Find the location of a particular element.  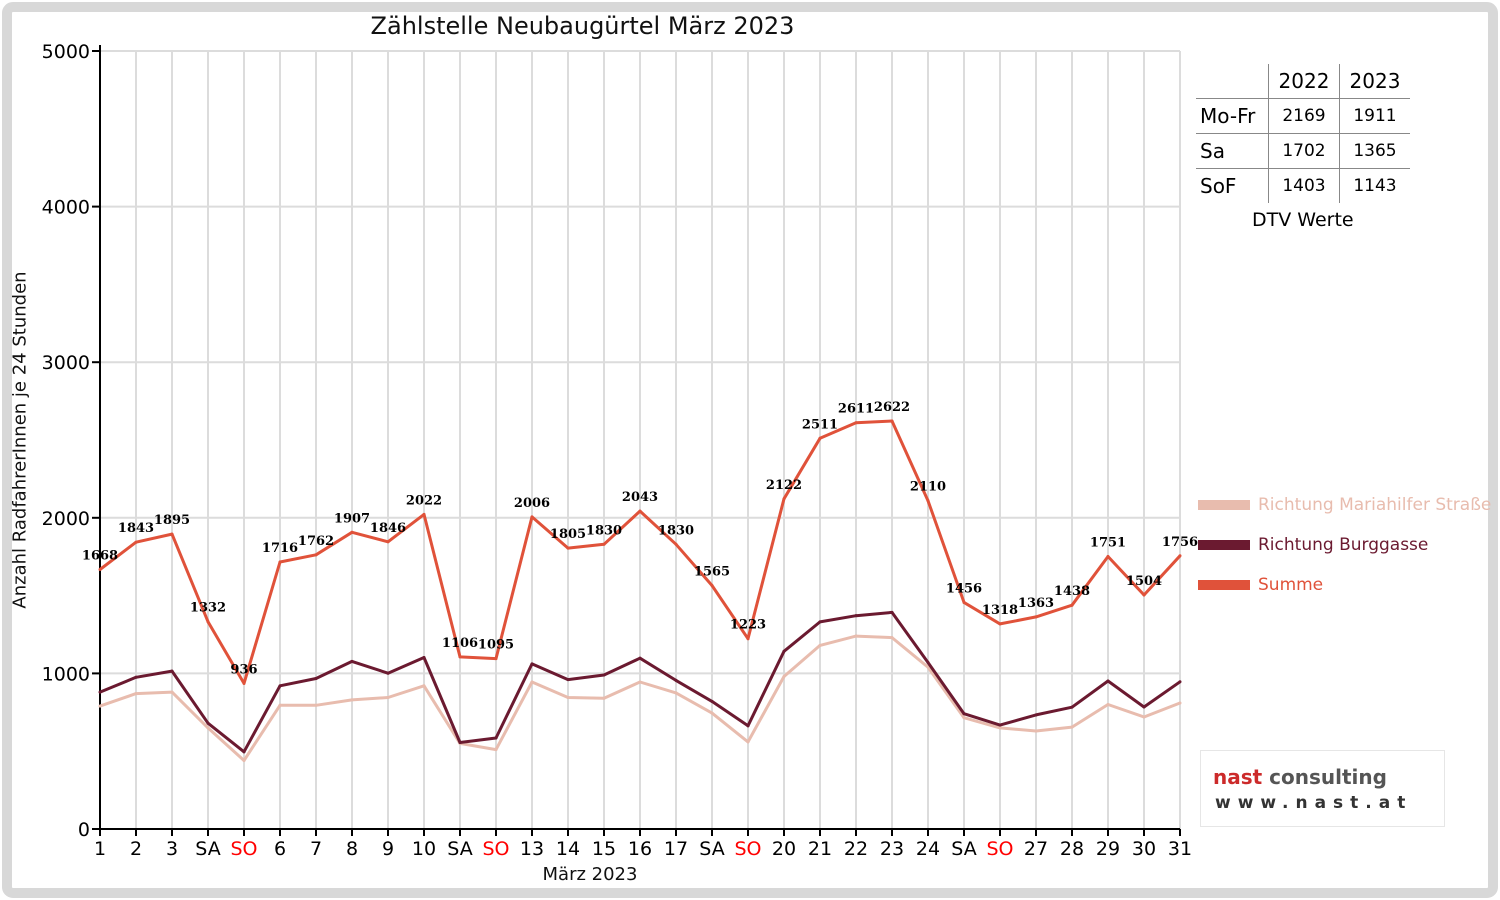

legend-swatch is located at coordinates (1224, 545).